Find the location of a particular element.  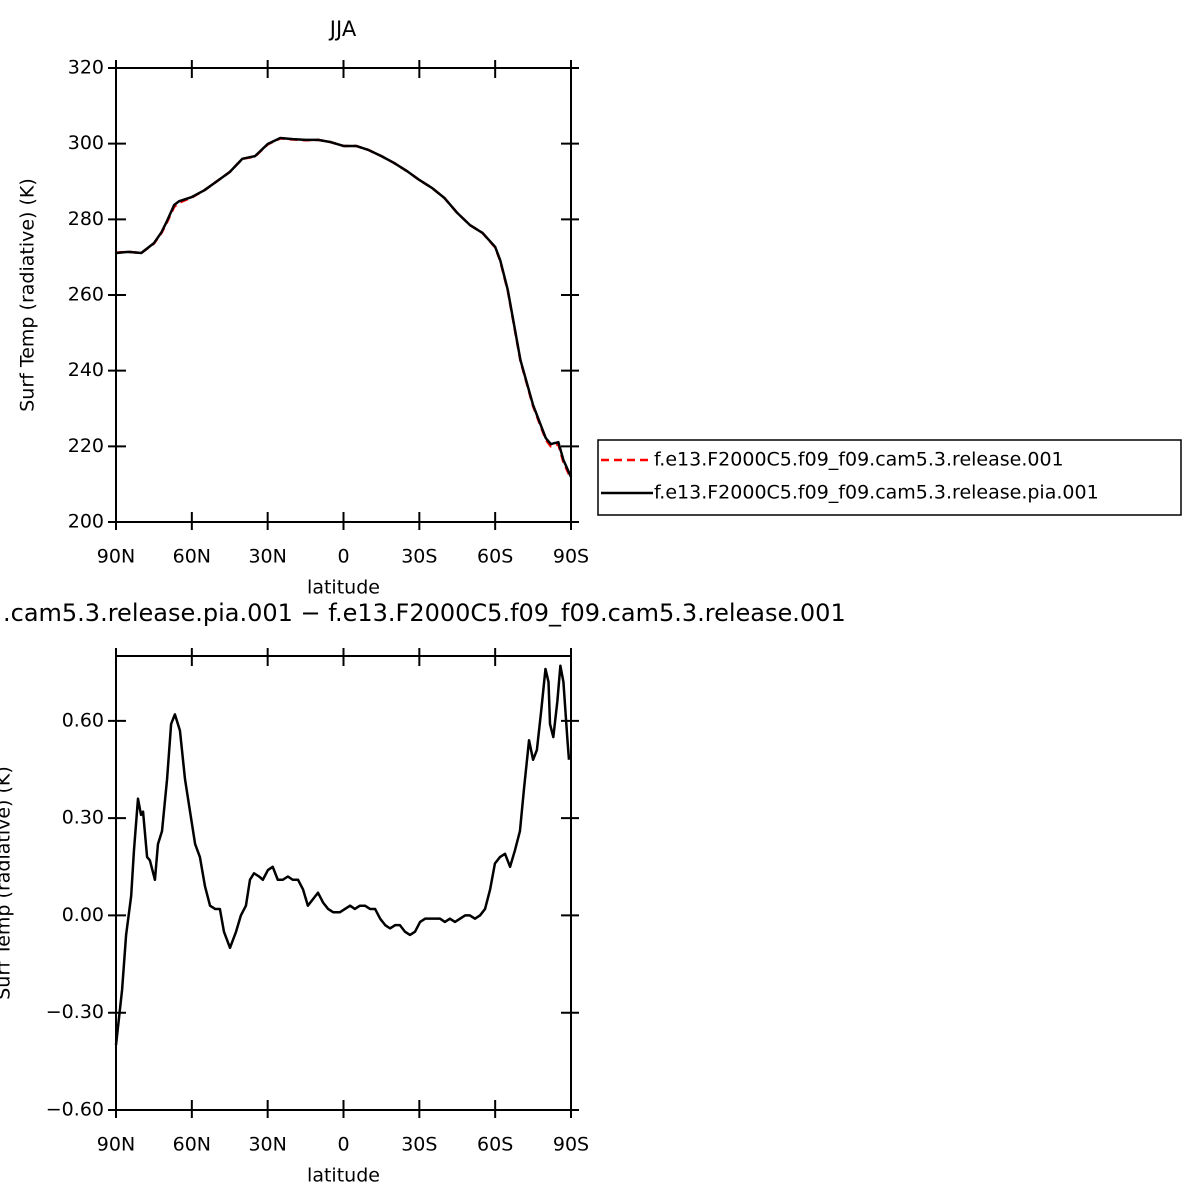

legend-label: f.e13.F2000C5.f09_f09.cam5.3.release.001 is located at coordinates (859, 460).